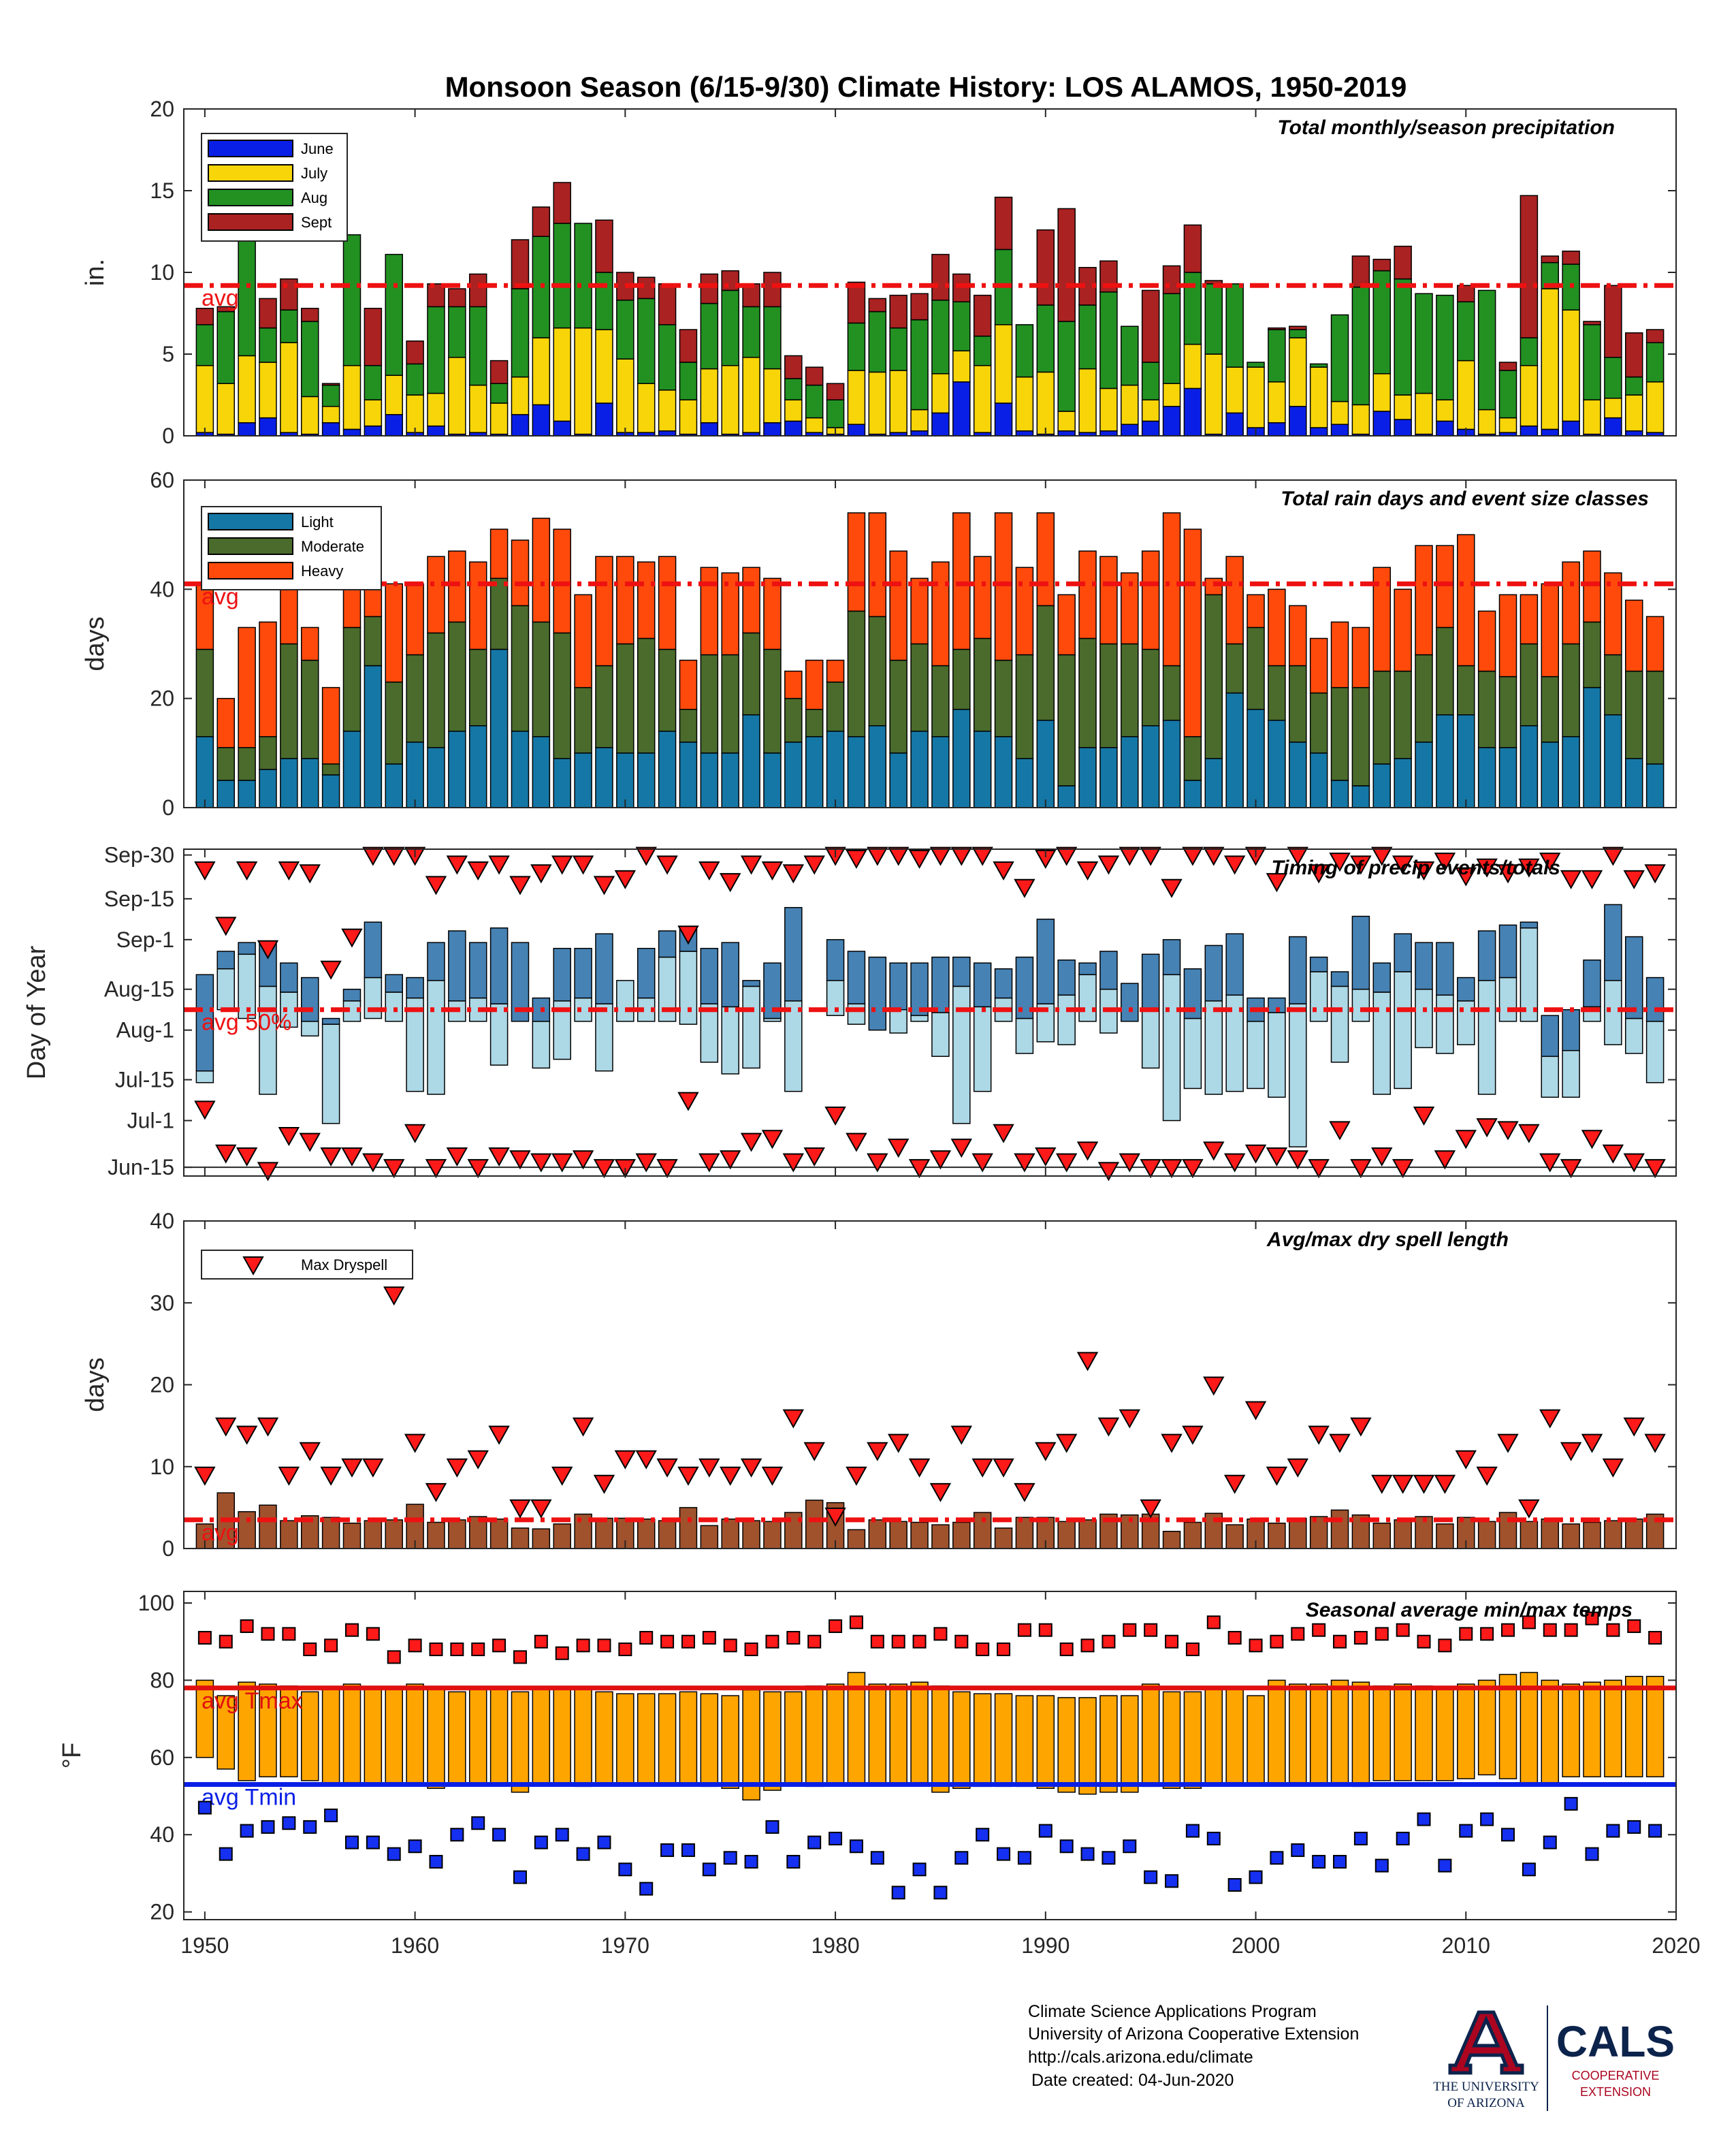 The width and height of the screenshot is (1736, 2143). Describe the element at coordinates (1469, 1610) in the screenshot. I see `panel-title: Seasonal average min/max temps` at that location.